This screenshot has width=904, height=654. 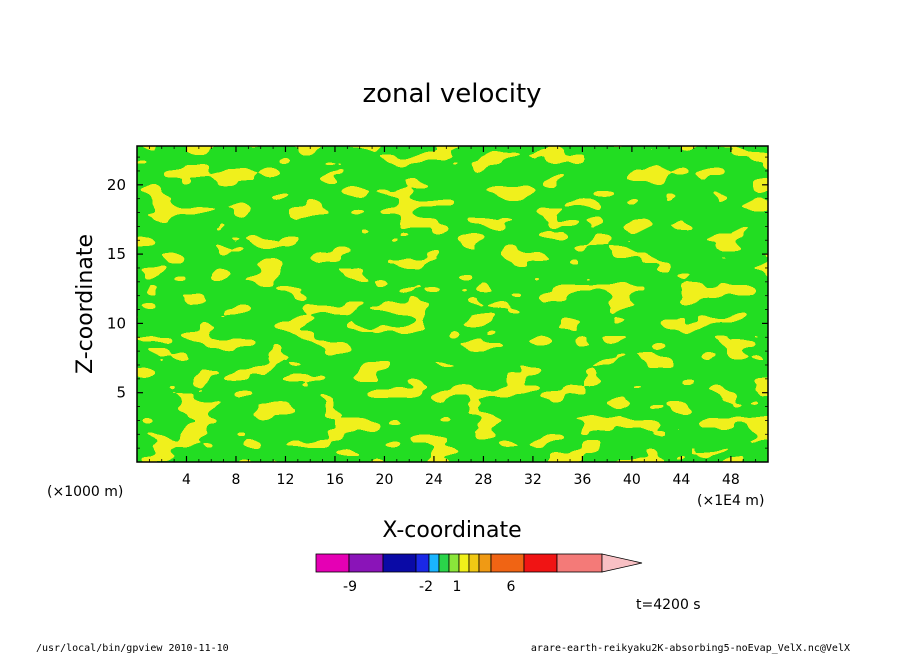 I want to click on footer-left: /usr/local/bin/gpview 2010-11-10, so click(x=132, y=648).